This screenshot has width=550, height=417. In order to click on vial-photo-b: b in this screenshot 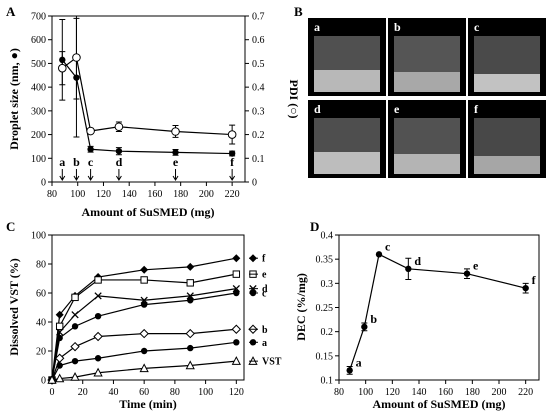, I will do `click(427, 57)`.